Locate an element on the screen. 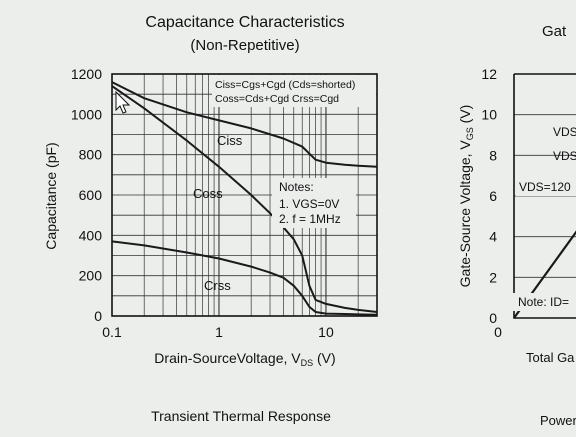 Image resolution: width=576 pixels, height=437 pixels. y-tick-label: 800 is located at coordinates (91, 155).